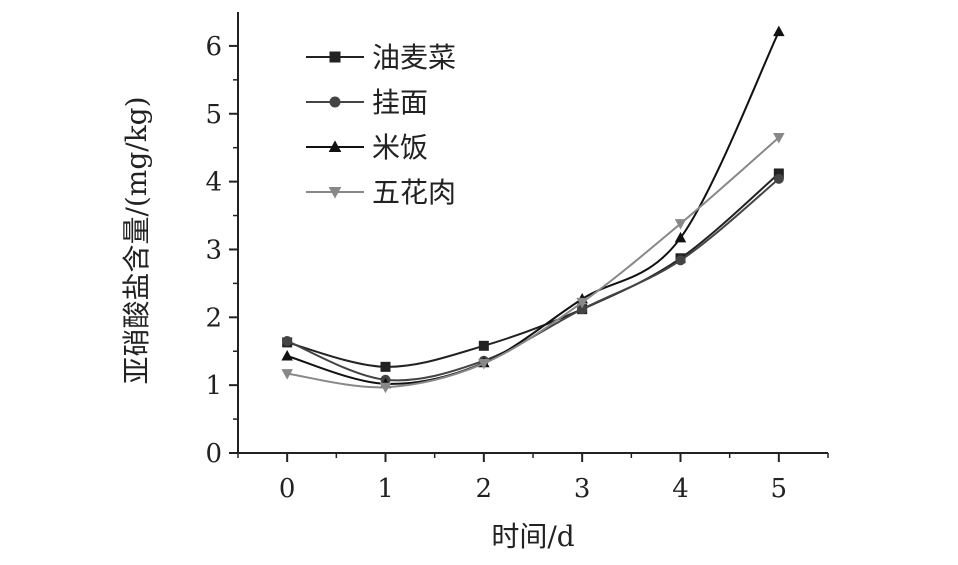  Describe the element at coordinates (213, 183) in the screenshot. I see `y-tick-label: 4` at that location.